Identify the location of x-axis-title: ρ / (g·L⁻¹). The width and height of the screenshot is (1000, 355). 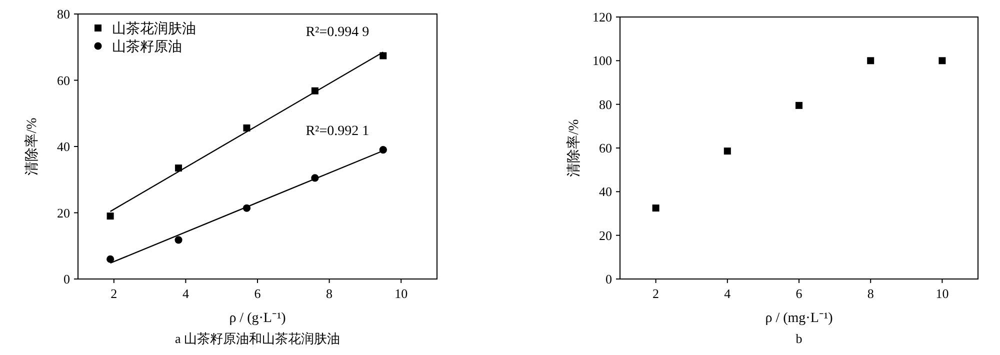
(257, 318).